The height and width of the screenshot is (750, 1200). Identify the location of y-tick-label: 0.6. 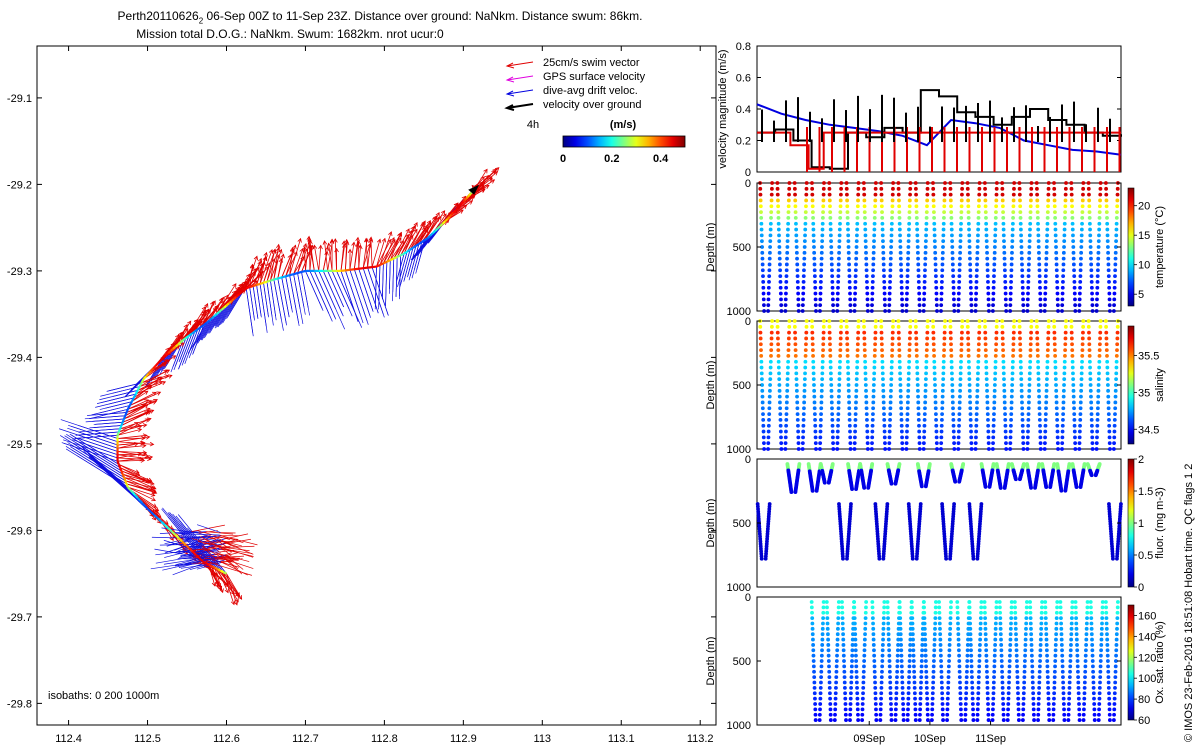
(743, 79).